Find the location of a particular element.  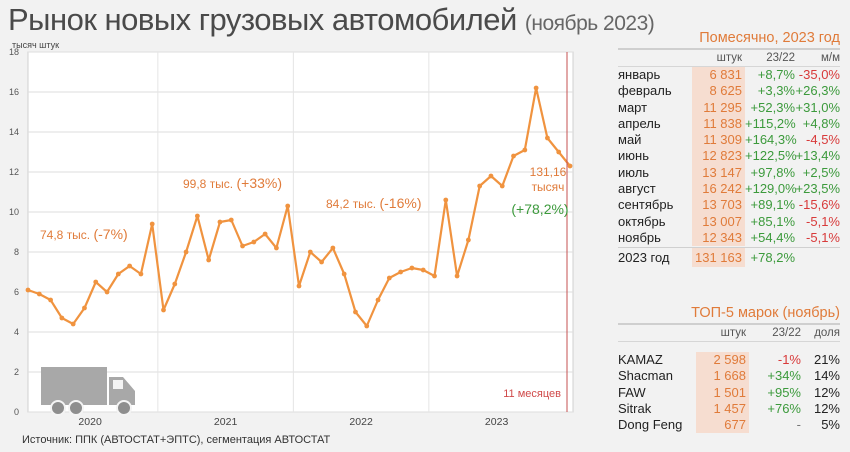

month-yy: +129,0% is located at coordinates (771, 189).